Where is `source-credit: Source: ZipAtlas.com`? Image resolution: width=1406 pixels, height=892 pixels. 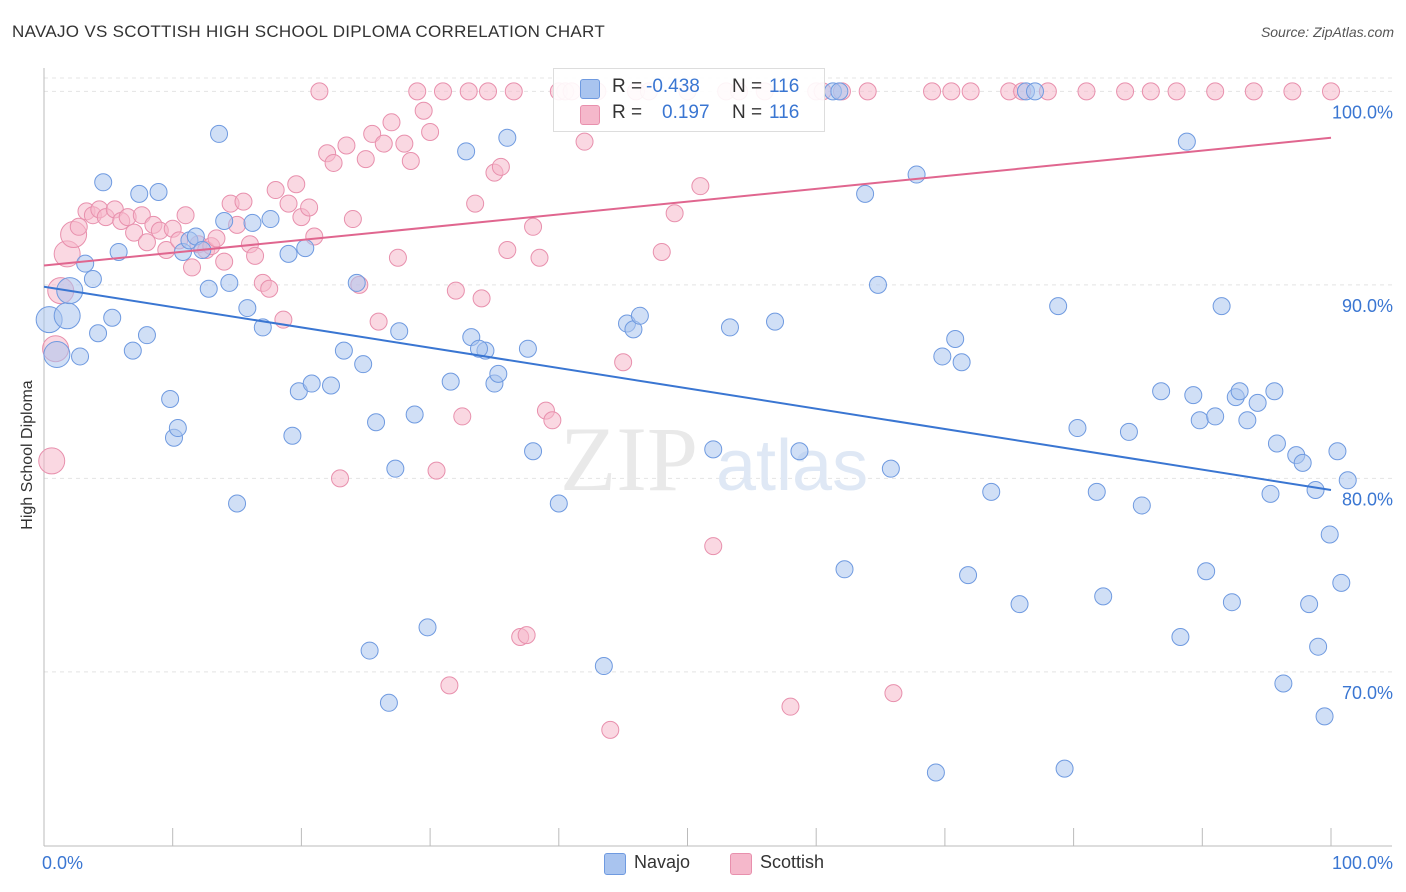
source-credit: Source: ZipAtlas.com is located at coordinates (1327, 32).